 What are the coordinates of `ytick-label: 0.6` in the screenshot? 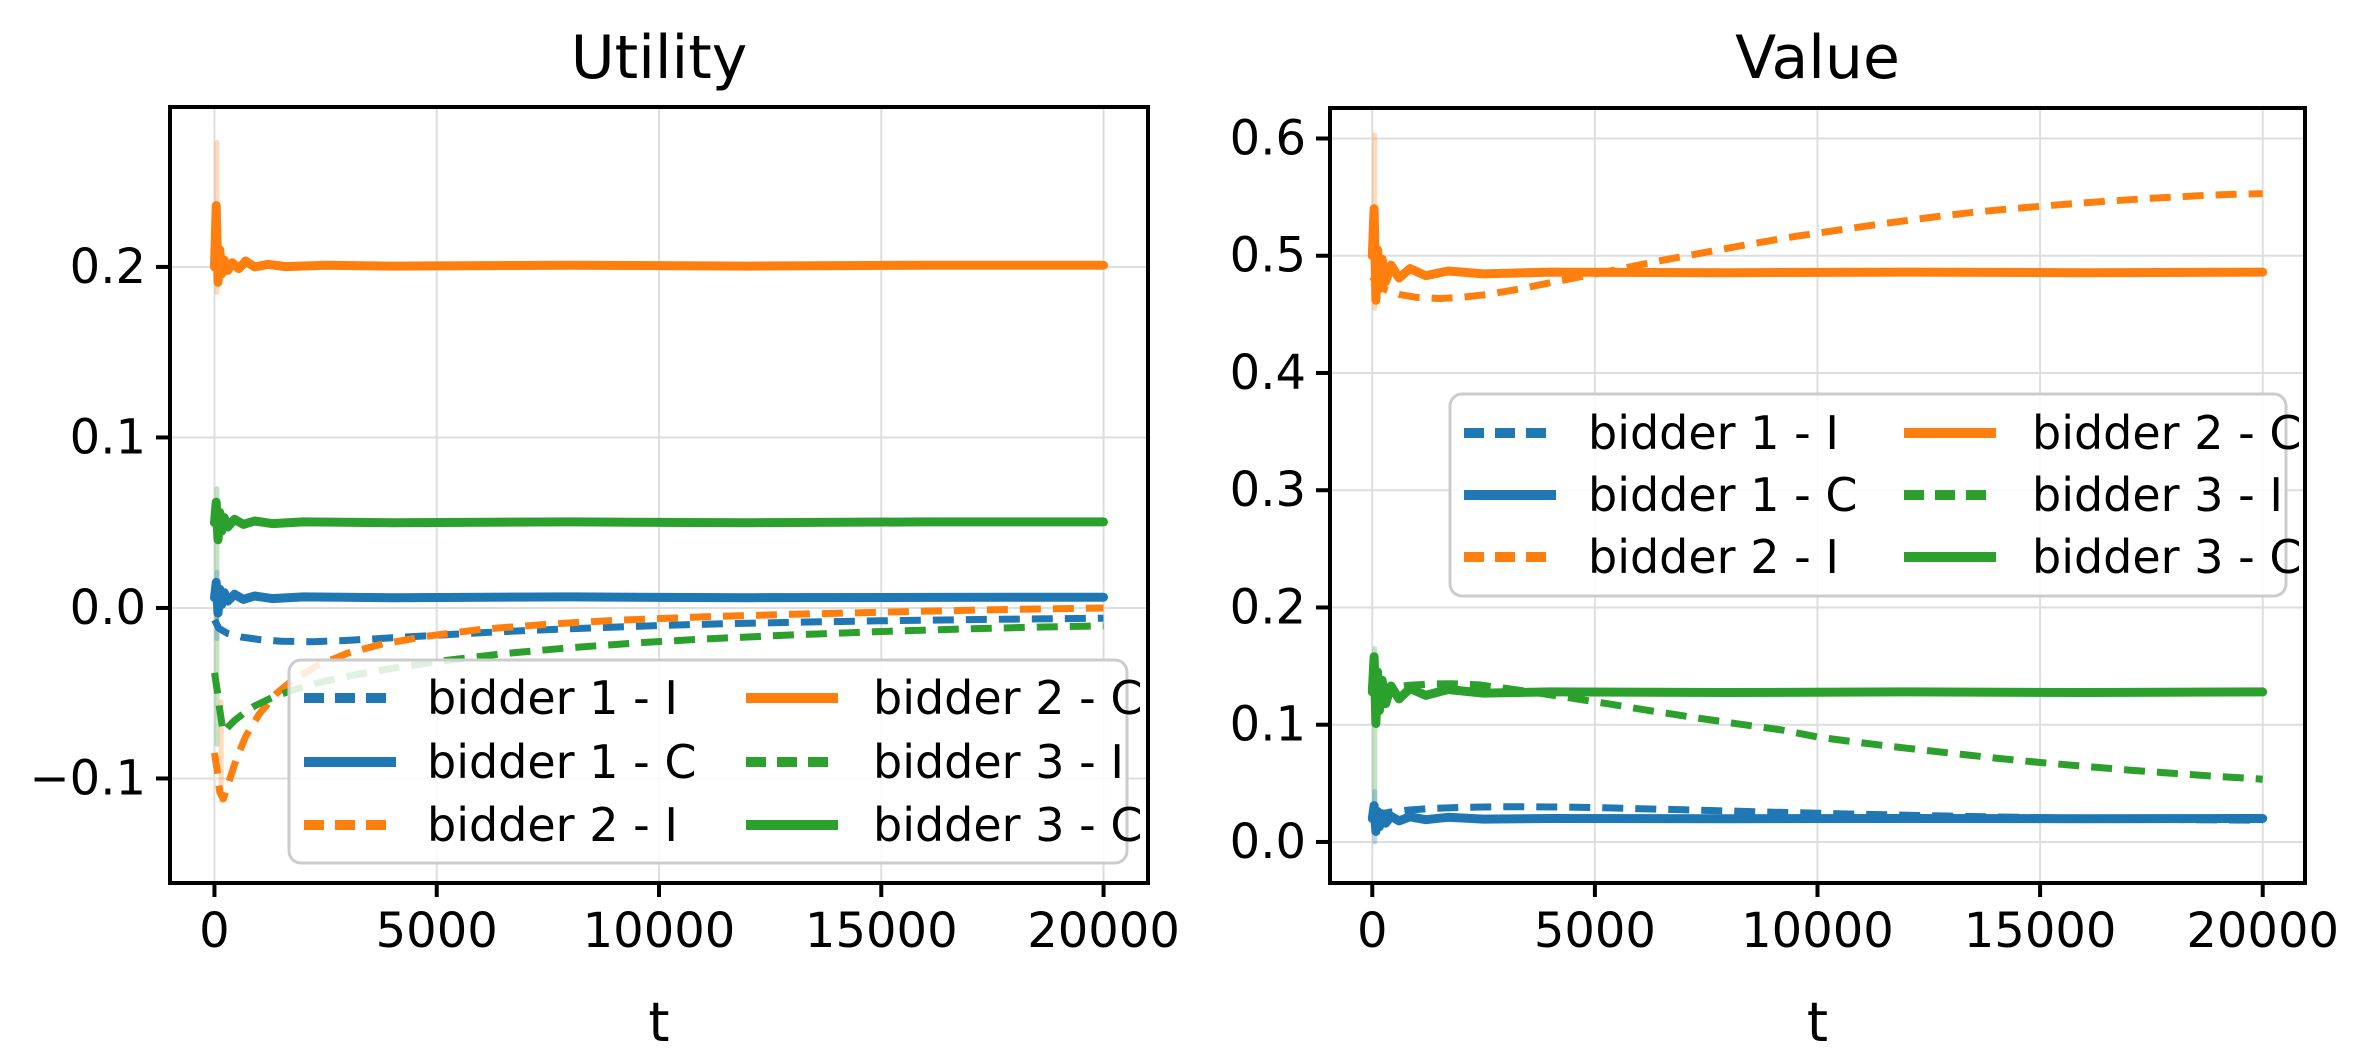 It's located at (1268, 138).